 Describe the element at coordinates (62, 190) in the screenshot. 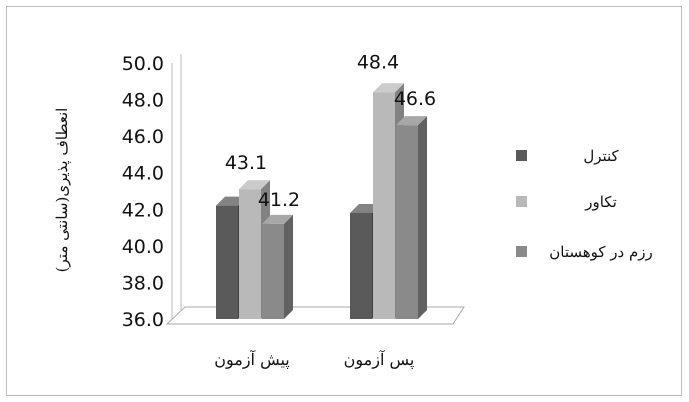

I see `y-axis-label: انعطاف پذیری(سانتی متر)` at that location.